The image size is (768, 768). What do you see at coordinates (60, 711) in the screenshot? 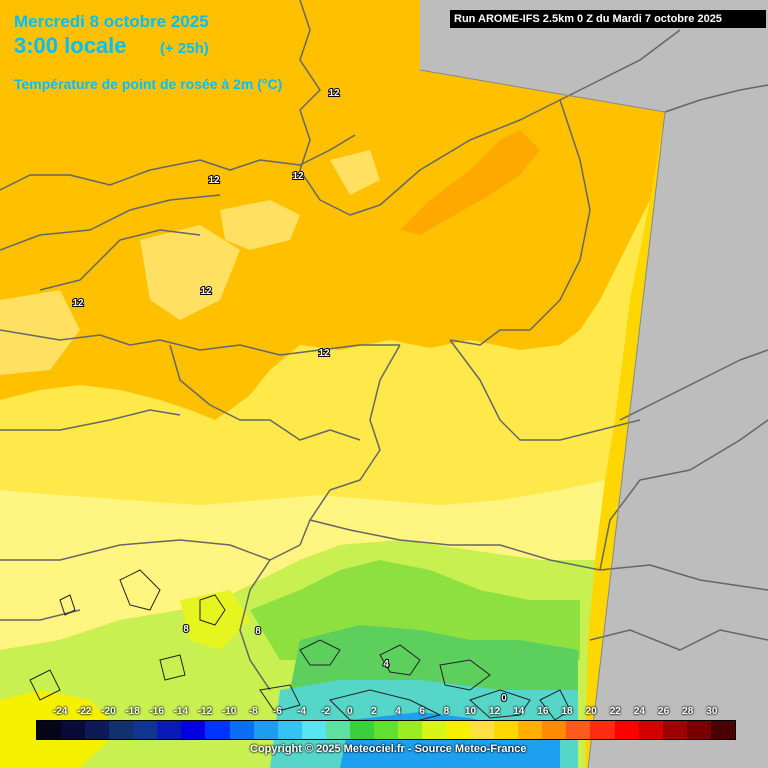
I see `legend-tick-label: -24` at bounding box center [60, 711].